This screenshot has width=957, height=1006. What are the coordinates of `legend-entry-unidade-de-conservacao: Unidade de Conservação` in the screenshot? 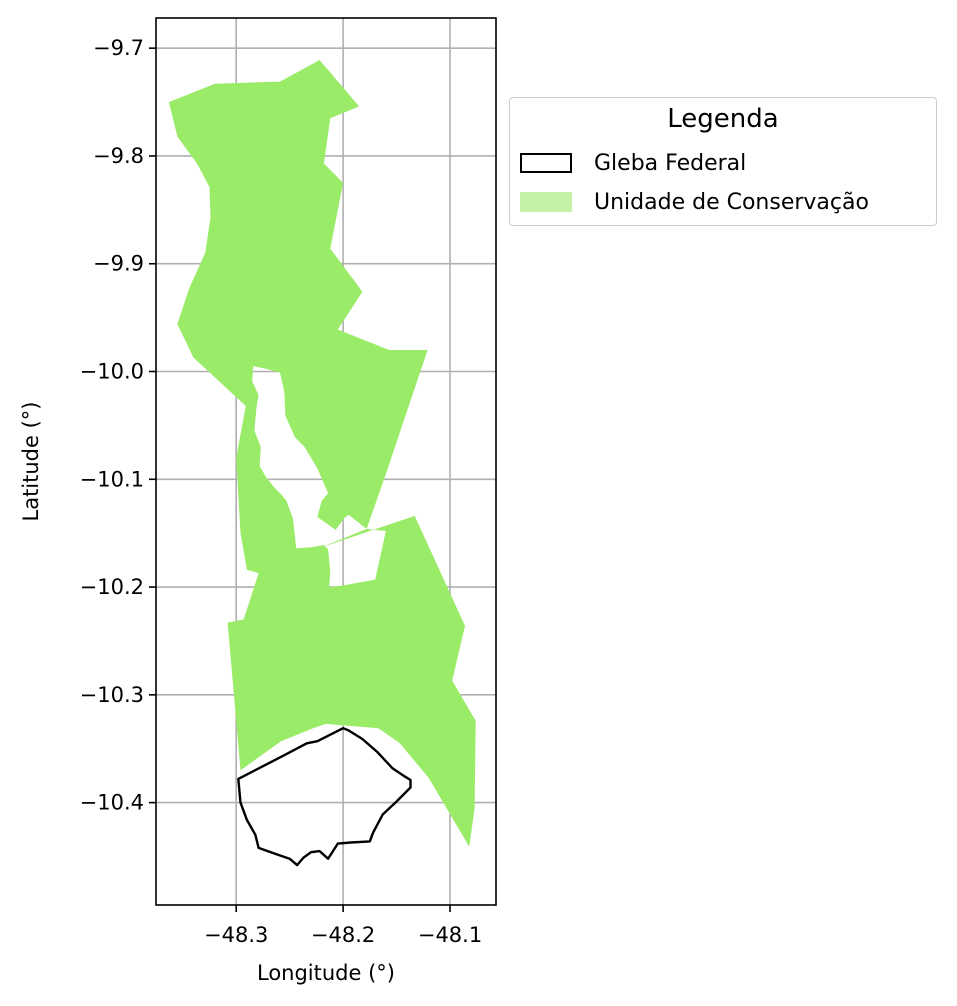 It's located at (694, 202).